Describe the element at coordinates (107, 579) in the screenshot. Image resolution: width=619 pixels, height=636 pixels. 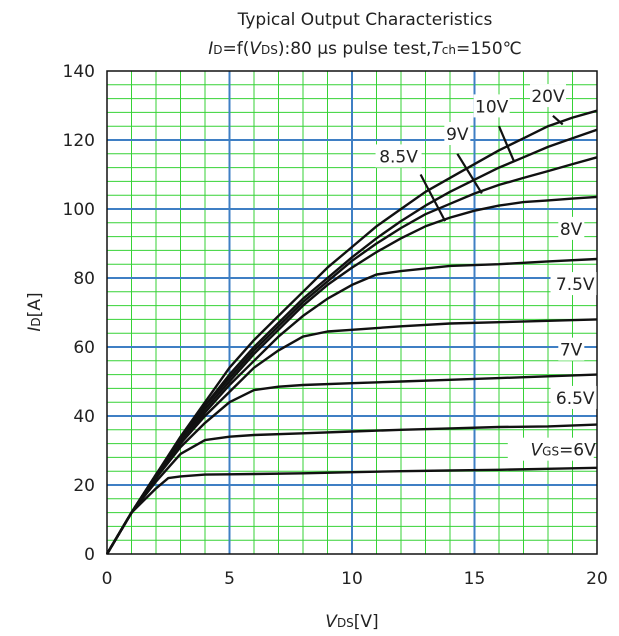
I see `x-tick-label: 0` at that location.